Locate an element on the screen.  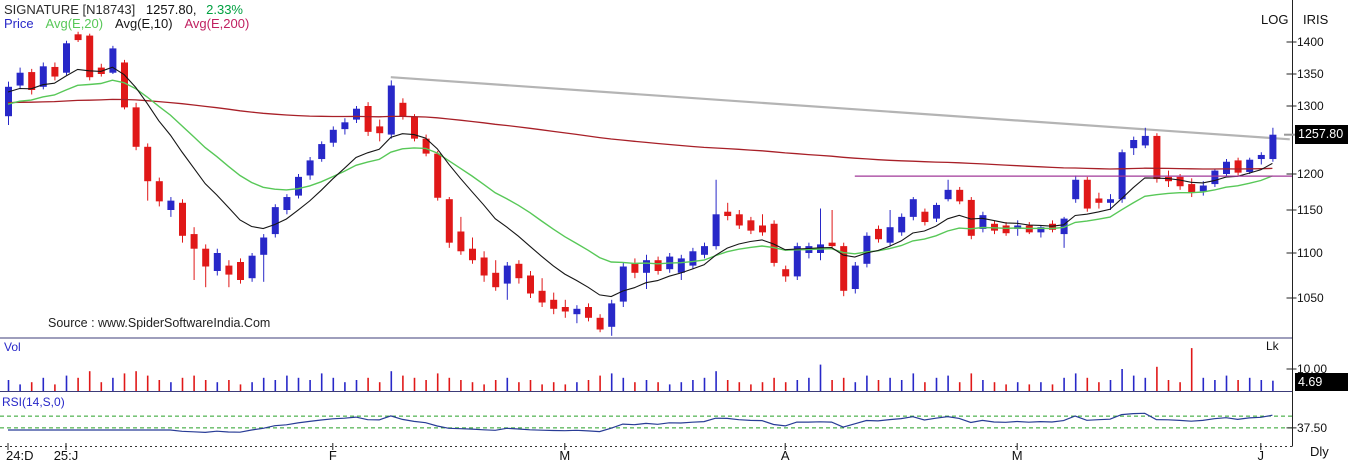
volume-tick-label: 10.00 is located at coordinates (1312, 369).